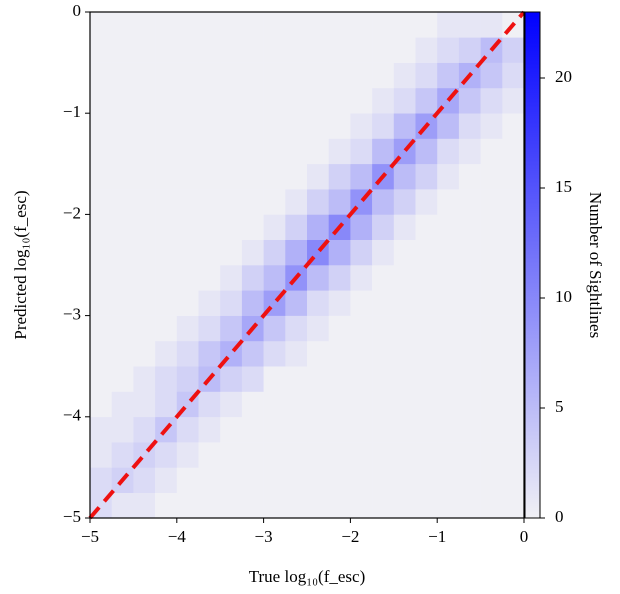 Image resolution: width=620 pixels, height=594 pixels. Describe the element at coordinates (563, 76) in the screenshot. I see `colorbar-tick-label: 20` at that location.